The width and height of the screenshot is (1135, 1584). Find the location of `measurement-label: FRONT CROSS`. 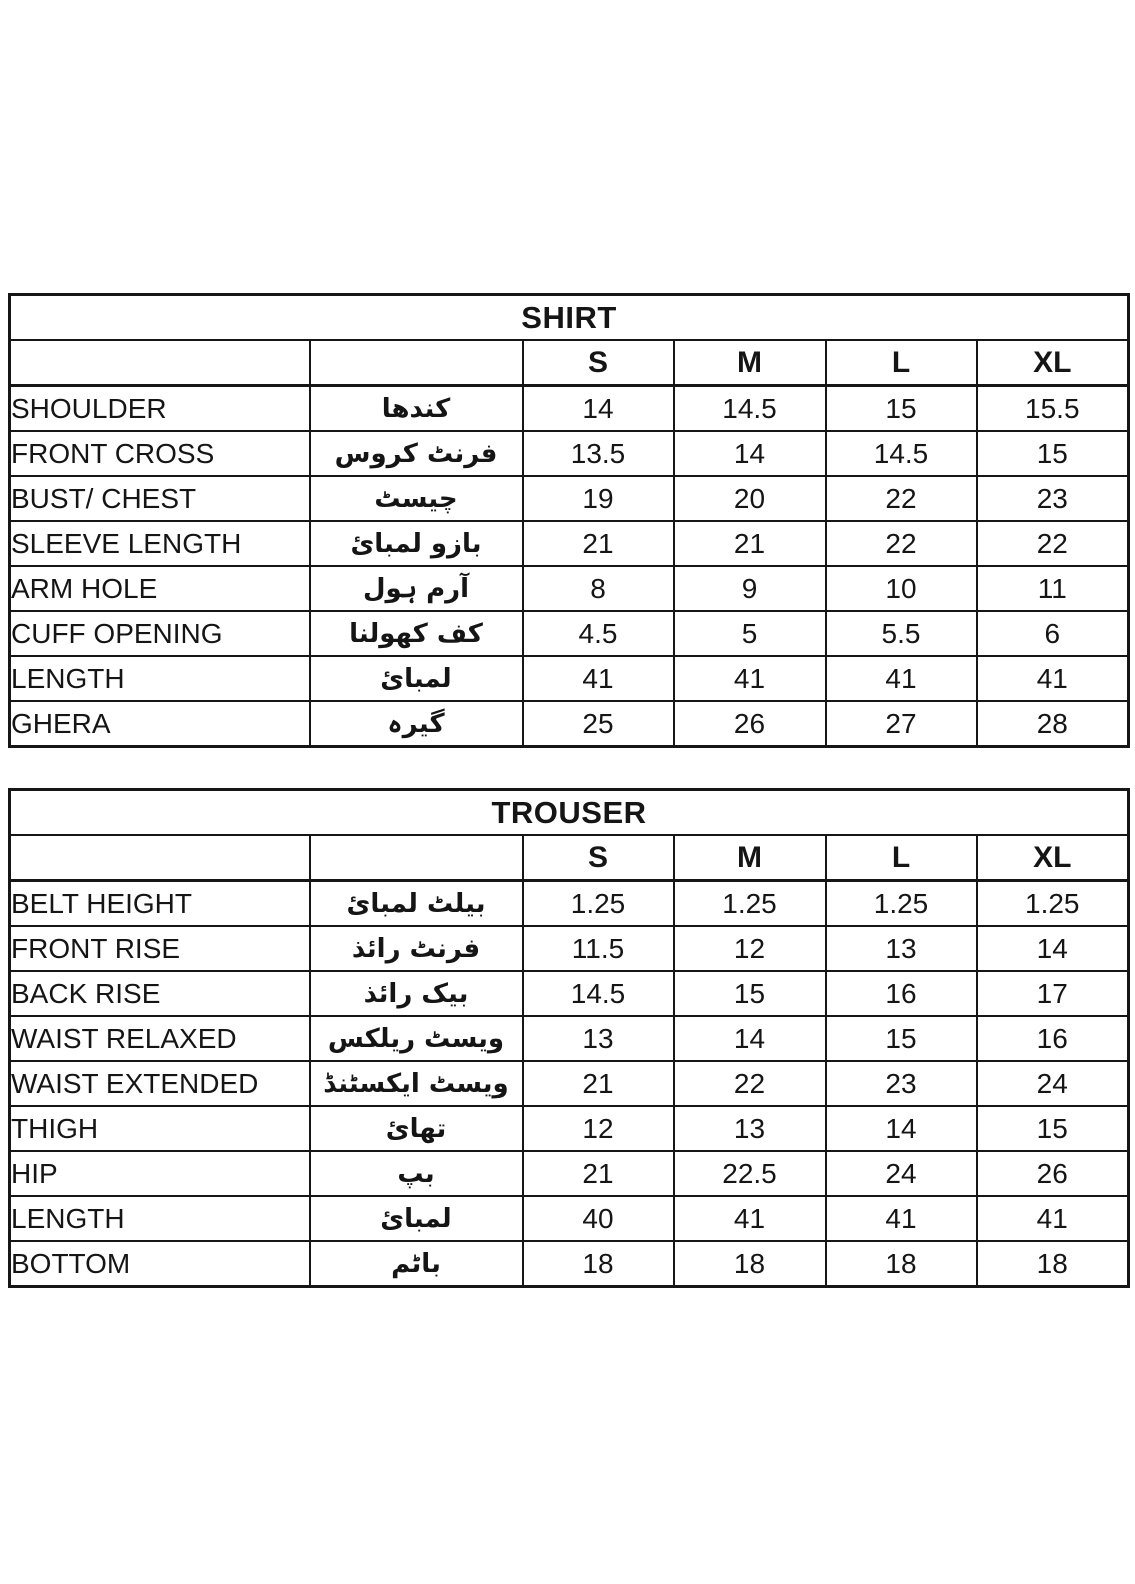

measurement-label: FRONT CROSS is located at coordinates (159, 453).